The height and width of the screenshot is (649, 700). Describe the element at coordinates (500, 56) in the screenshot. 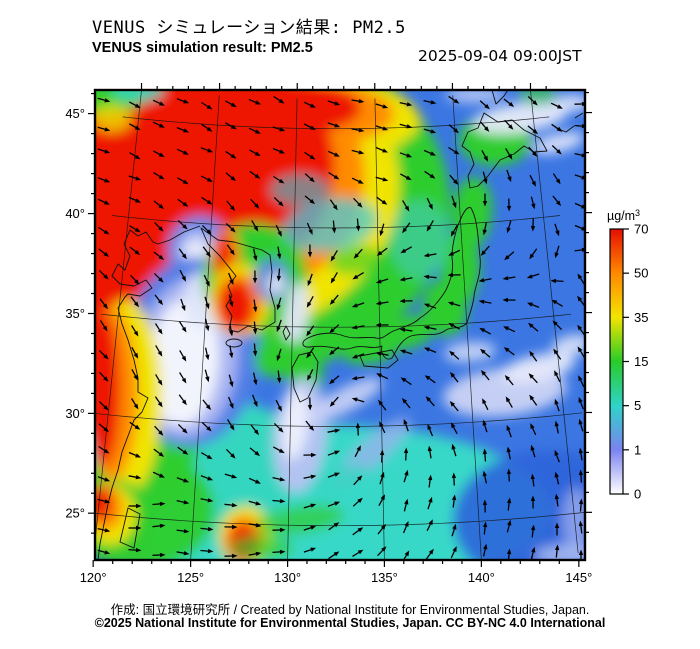

I see `forecast-timestamp: 2025-09-04 09:00JST` at that location.